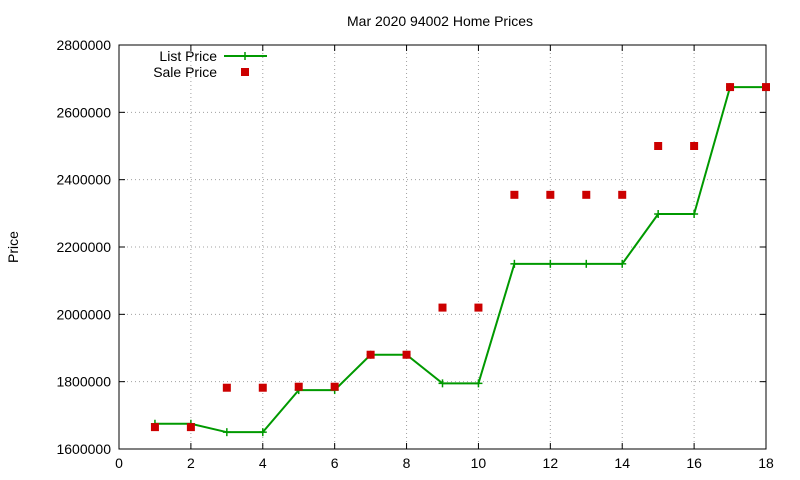 The height and width of the screenshot is (480, 800). I want to click on x-tick-label: 6, so click(335, 463).